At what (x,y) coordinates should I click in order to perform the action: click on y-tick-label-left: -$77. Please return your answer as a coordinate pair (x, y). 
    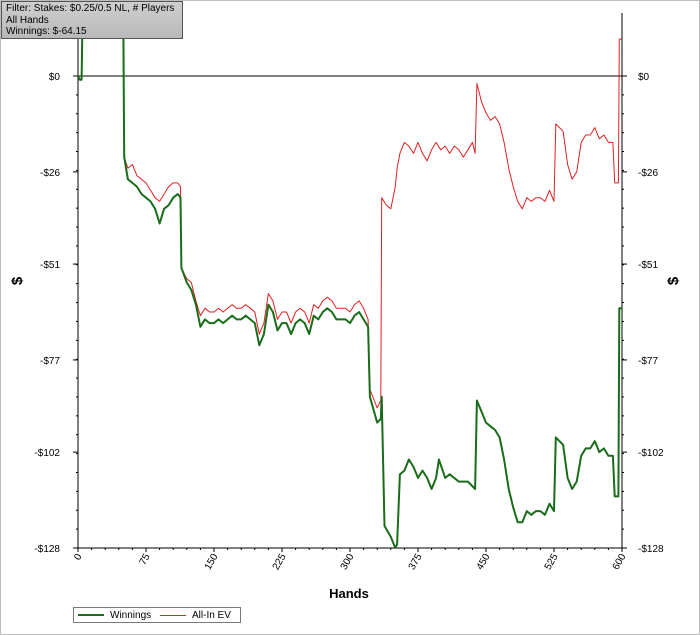
    Looking at the image, I should click on (50, 361).